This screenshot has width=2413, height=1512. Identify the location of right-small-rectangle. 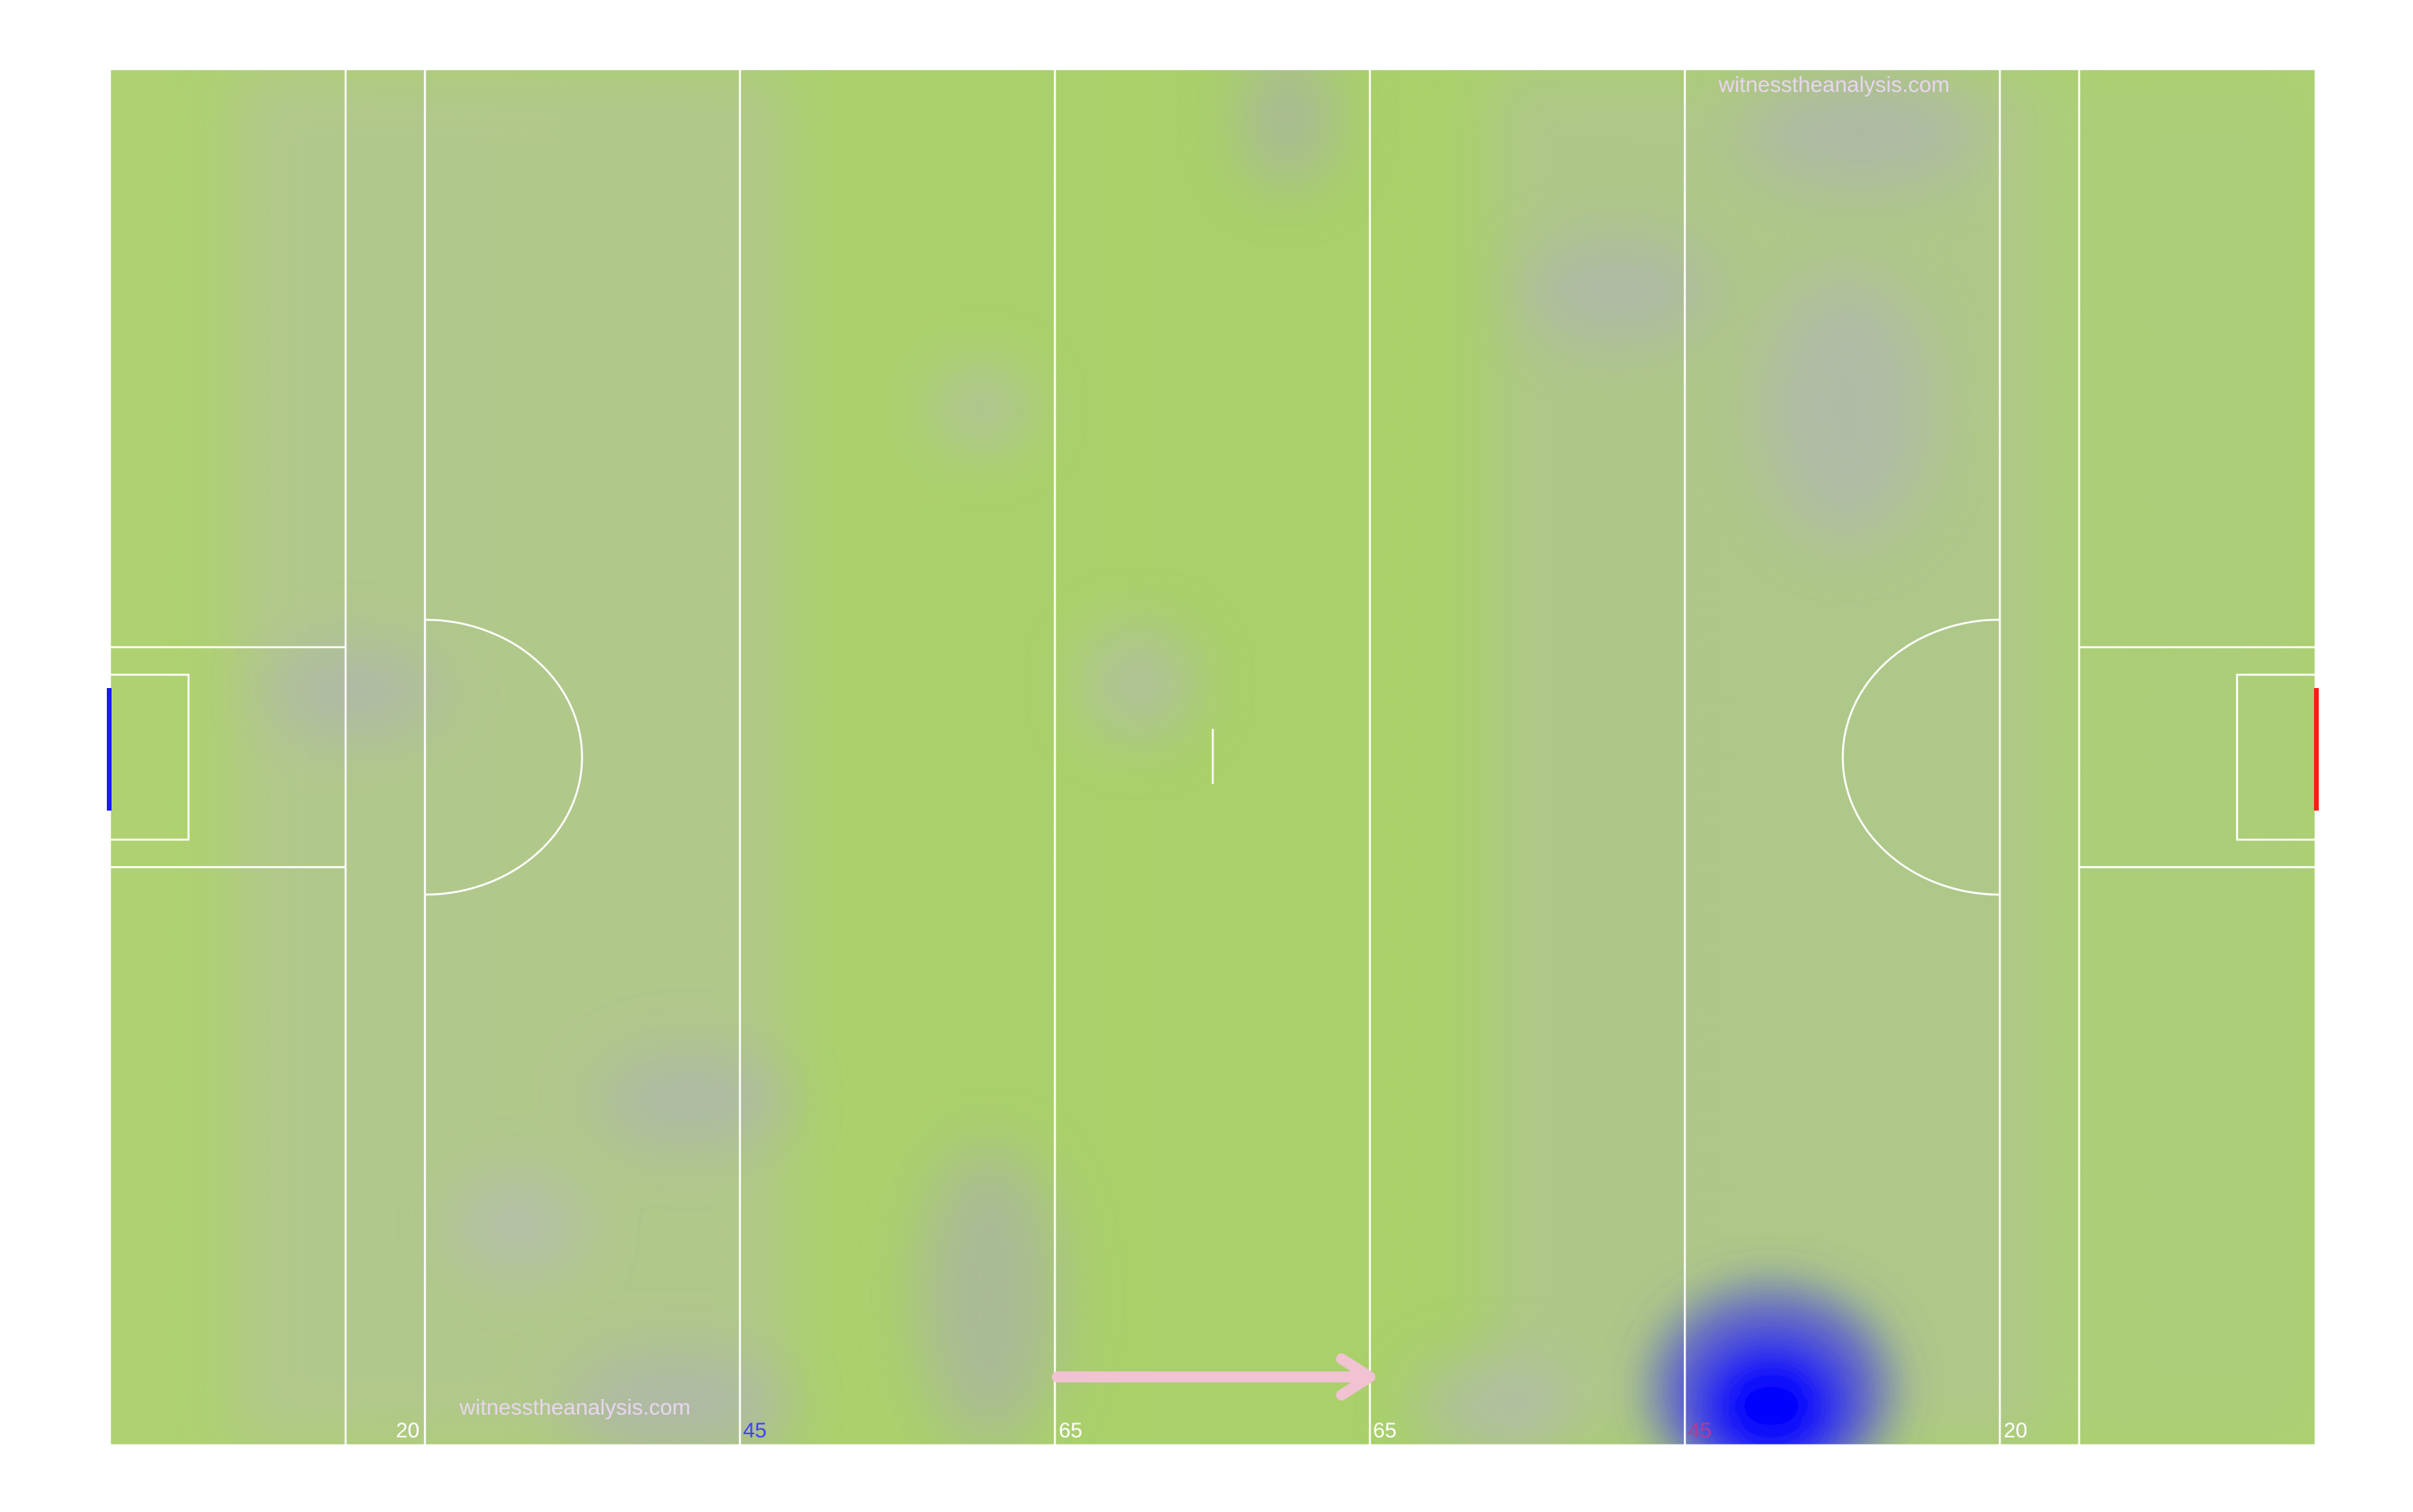
(2275, 757).